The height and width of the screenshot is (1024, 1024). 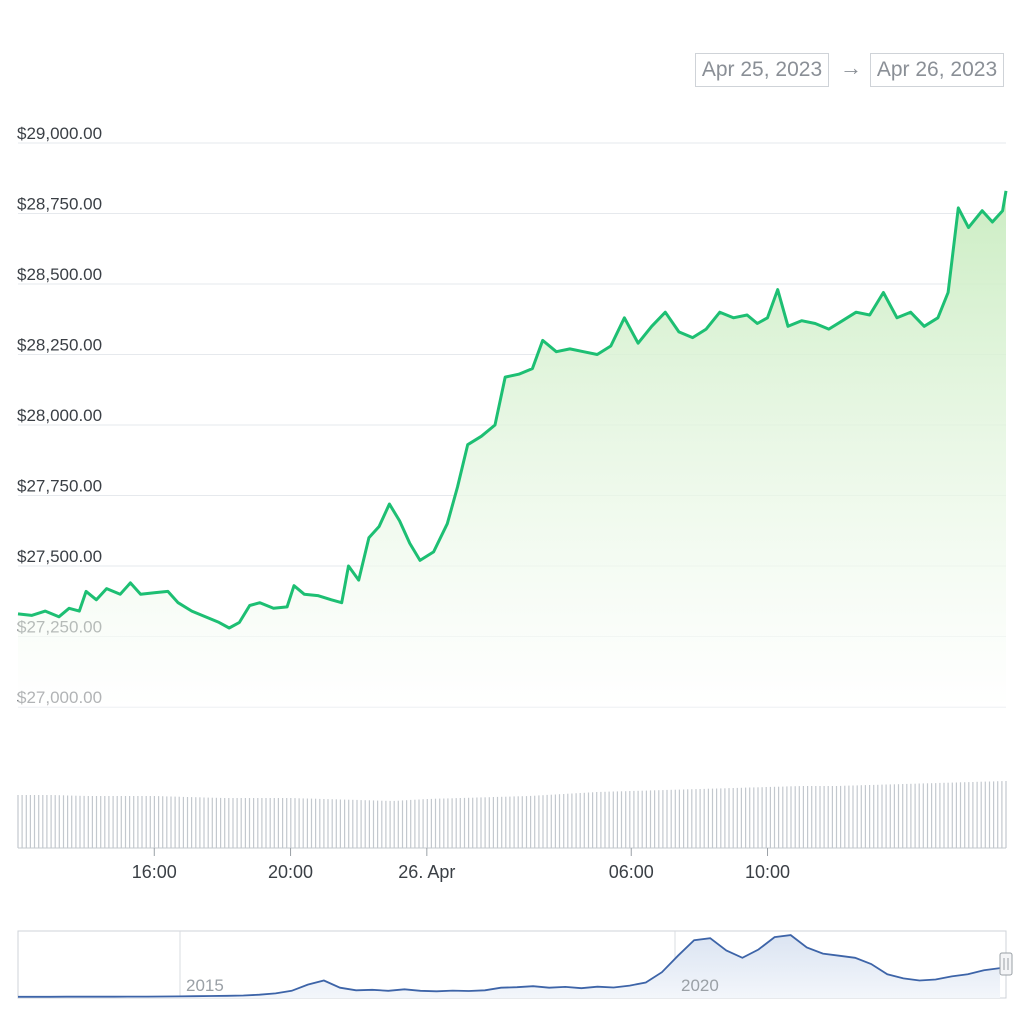 I want to click on navigator-line, so click(x=509, y=966).